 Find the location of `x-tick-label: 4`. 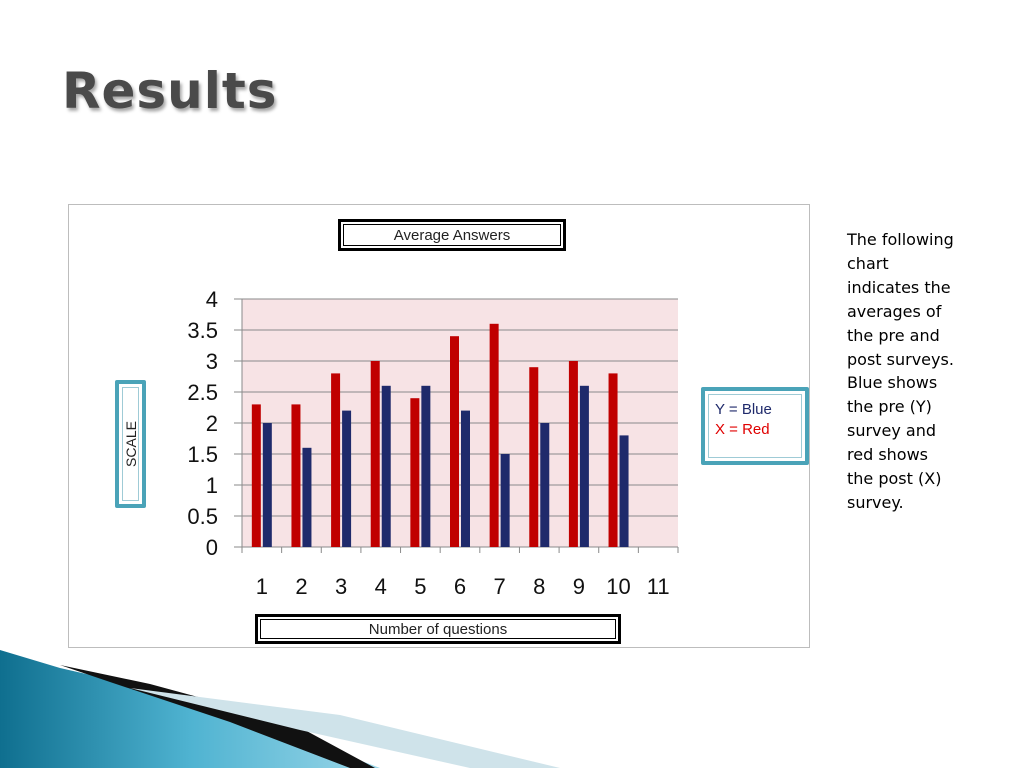

x-tick-label: 4 is located at coordinates (381, 586).